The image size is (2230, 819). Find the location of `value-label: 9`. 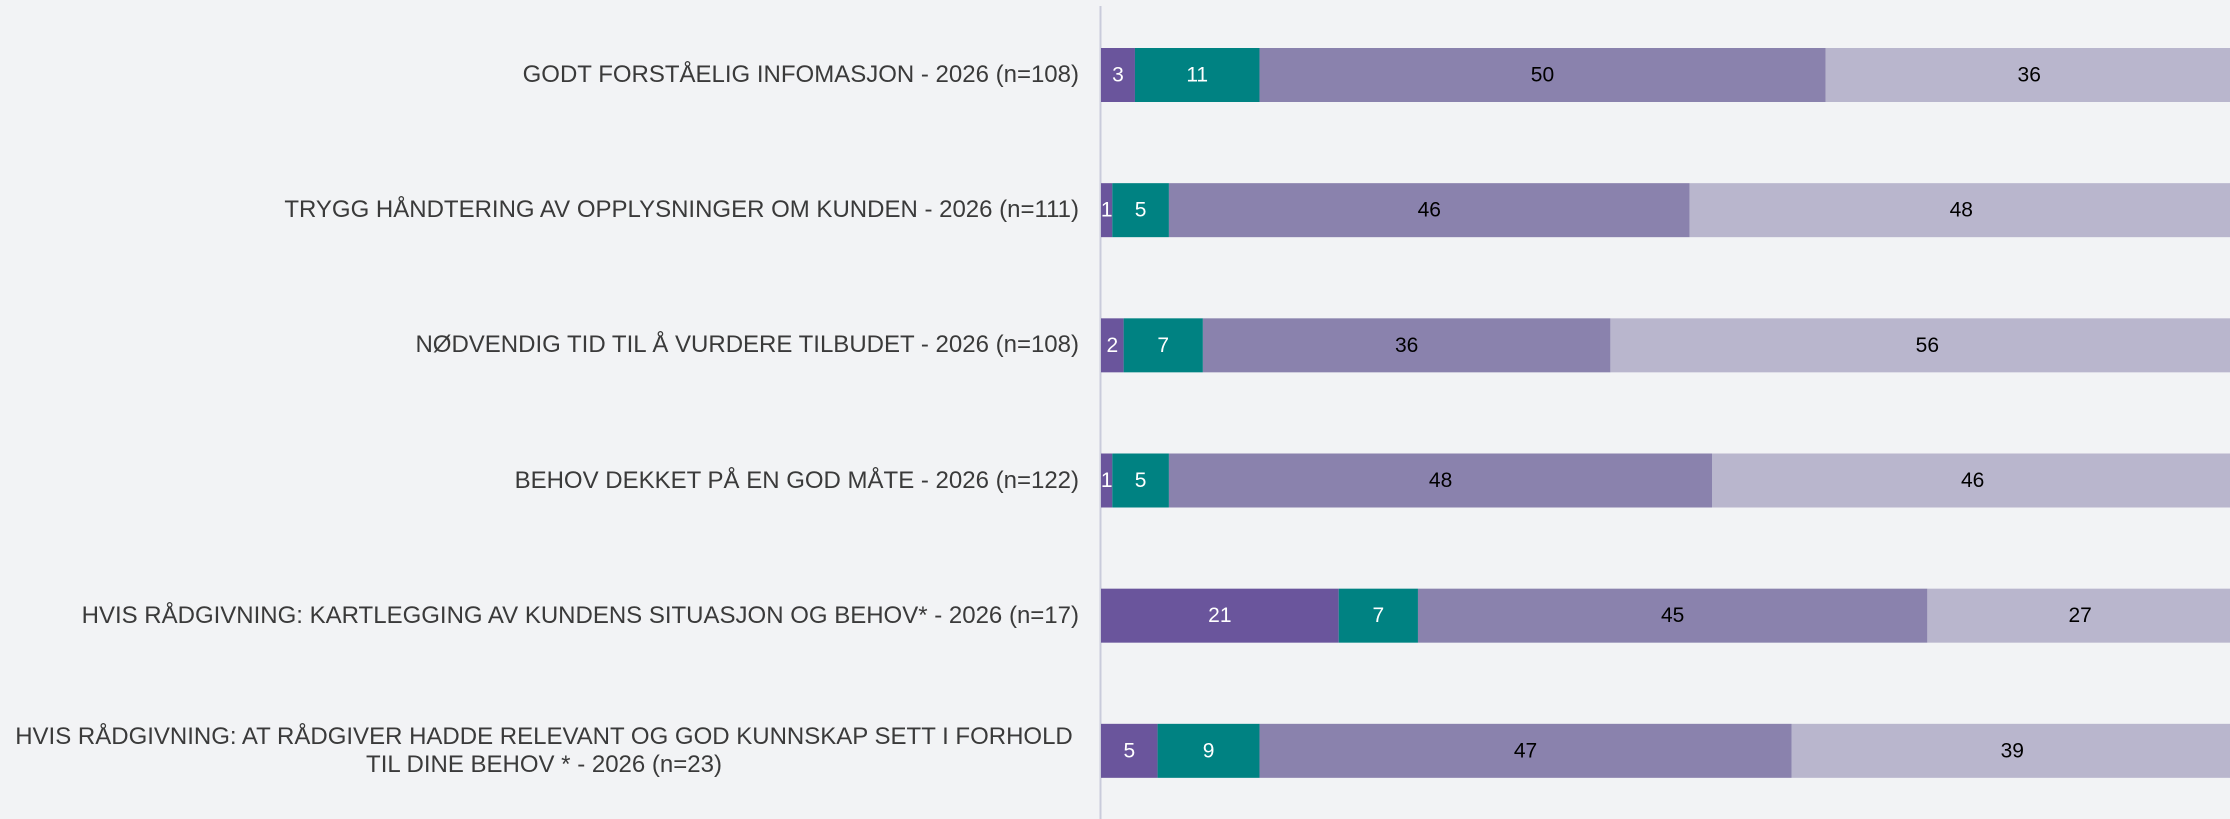

value-label: 9 is located at coordinates (1209, 750).